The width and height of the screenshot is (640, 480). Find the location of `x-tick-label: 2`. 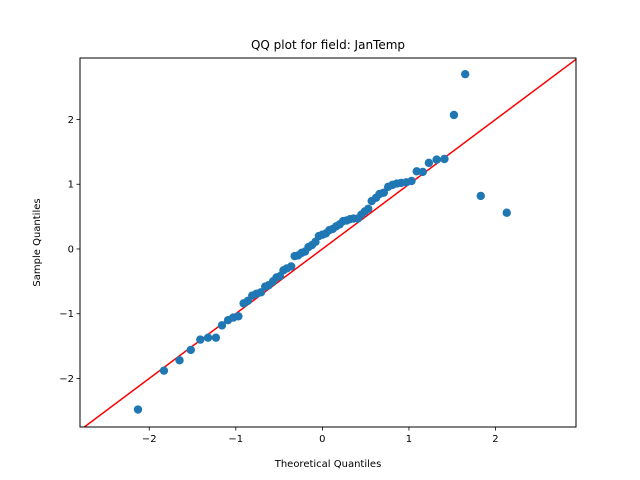

x-tick-label: 2 is located at coordinates (495, 439).